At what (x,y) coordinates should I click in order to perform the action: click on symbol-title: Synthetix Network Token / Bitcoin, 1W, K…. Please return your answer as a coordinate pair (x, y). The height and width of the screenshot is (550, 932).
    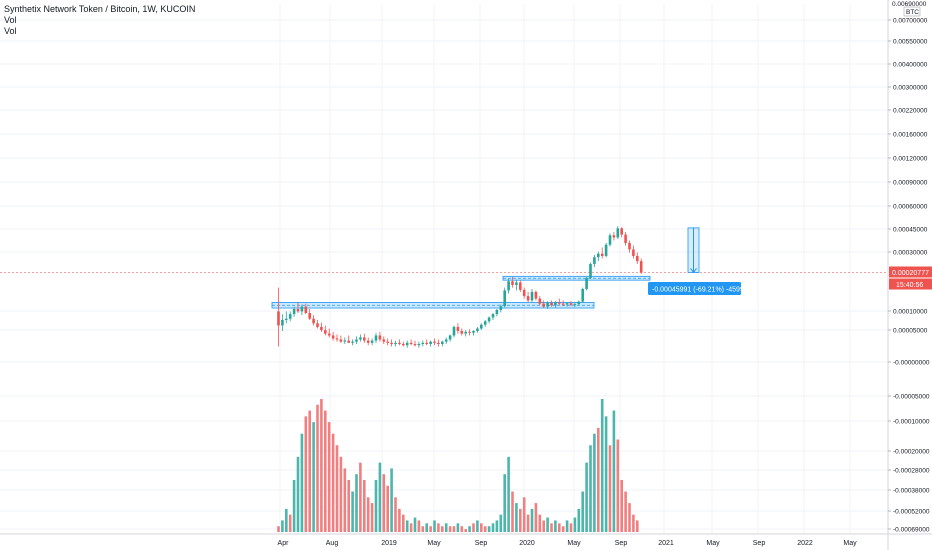
    Looking at the image, I should click on (100, 9).